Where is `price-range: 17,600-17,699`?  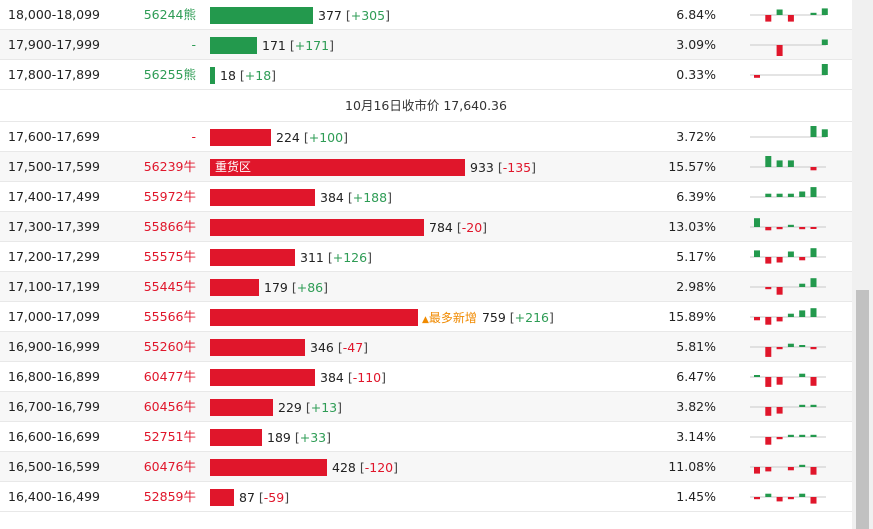
price-range: 17,600-17,699 is located at coordinates (54, 136).